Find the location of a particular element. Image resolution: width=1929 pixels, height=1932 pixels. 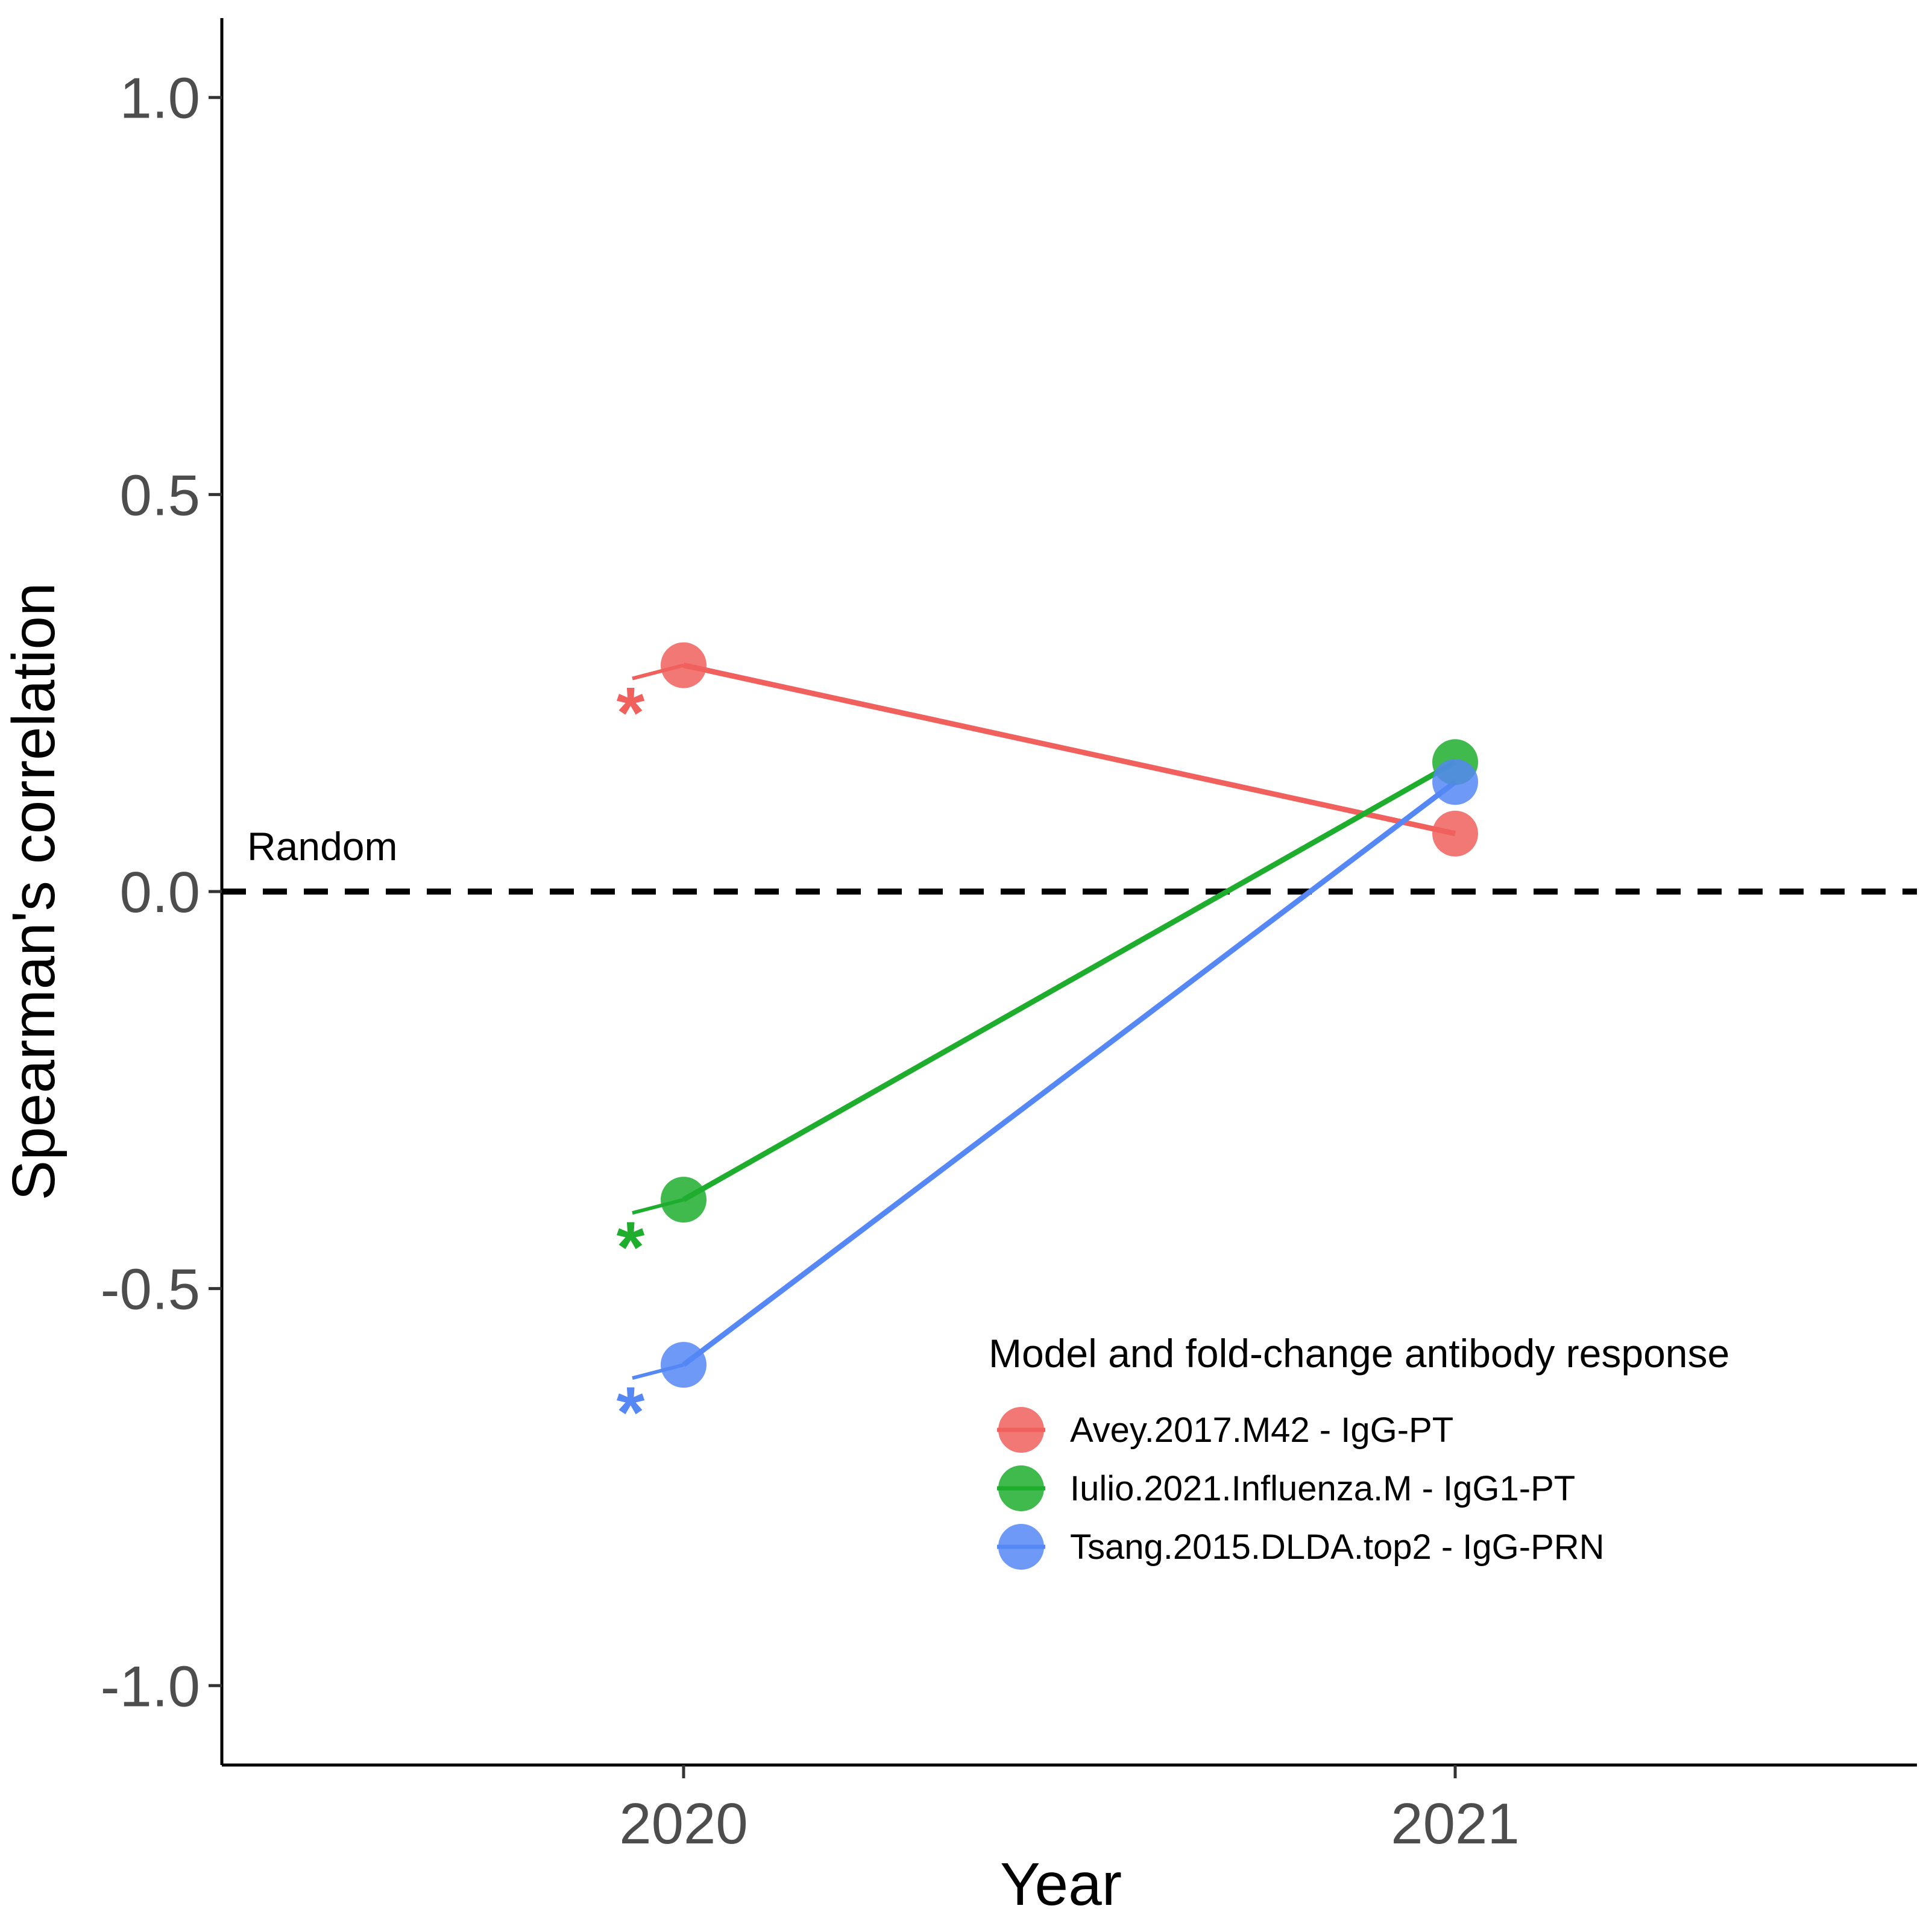

legend-label: Tsang.2015.DLDA.top2 - IgG-PRN is located at coordinates (1337, 1547).